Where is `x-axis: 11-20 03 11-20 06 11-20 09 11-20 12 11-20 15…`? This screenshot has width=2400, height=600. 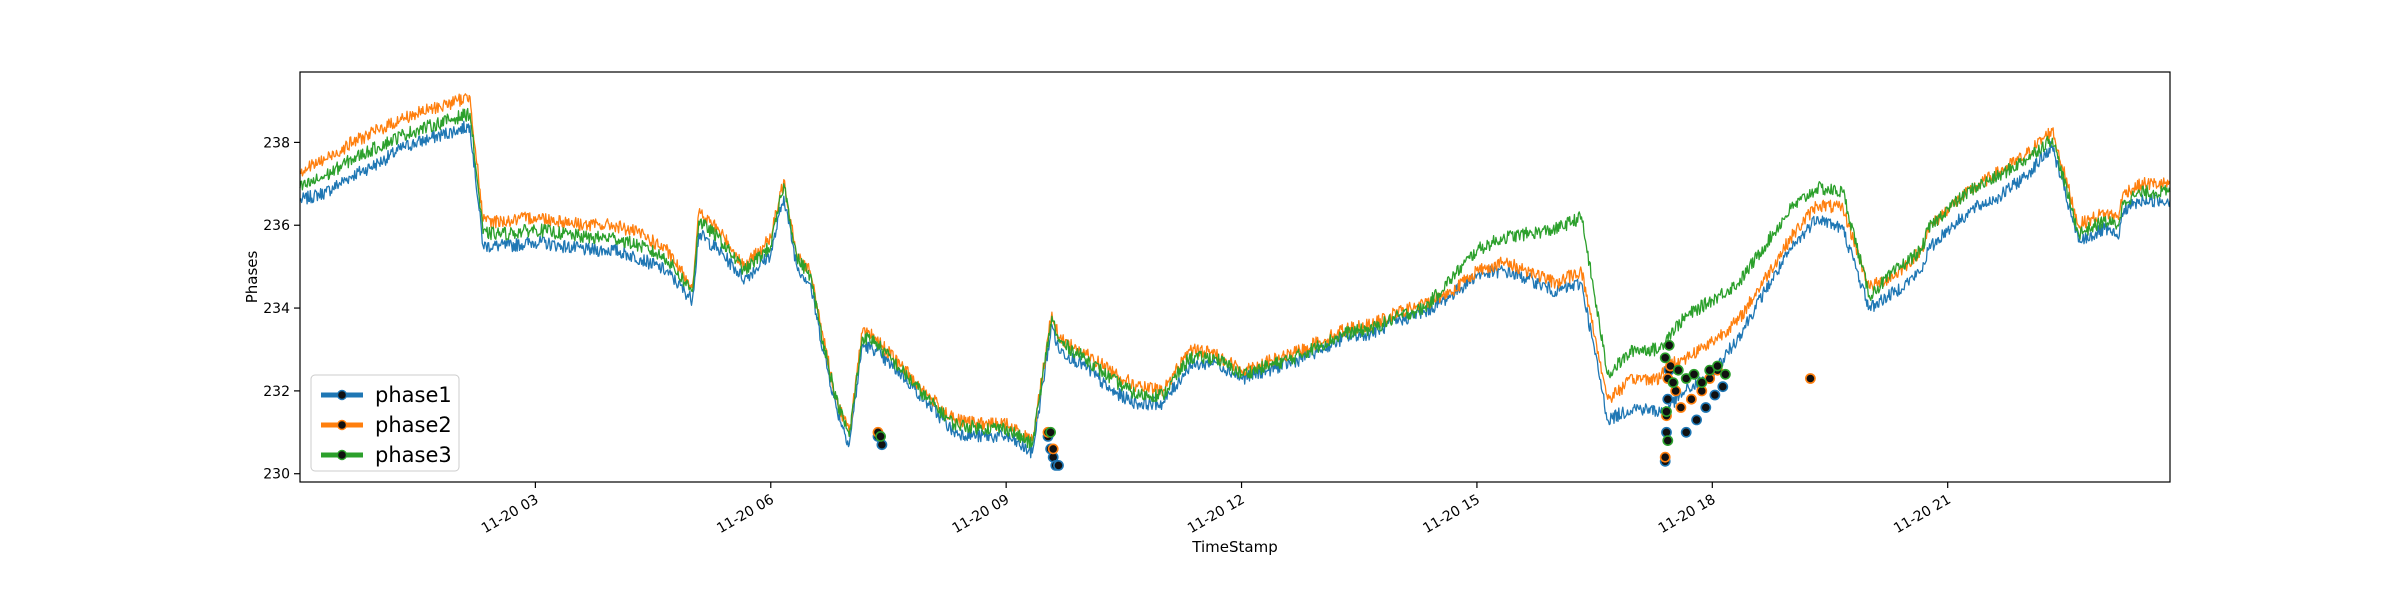
x-axis: 11-20 03 11-20 06 11-20 09 11-20 12 11-20 15… is located at coordinates (1216, 509).